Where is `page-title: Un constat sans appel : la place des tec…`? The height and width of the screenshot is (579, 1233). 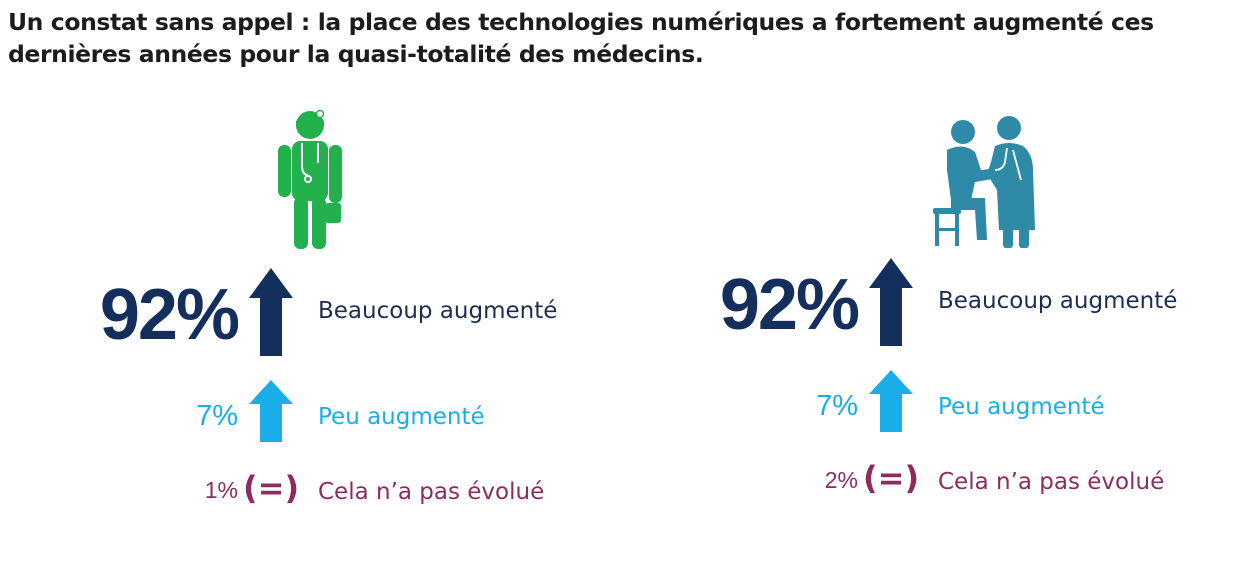 page-title: Un constat sans appel : la place des tec… is located at coordinates (581, 38).